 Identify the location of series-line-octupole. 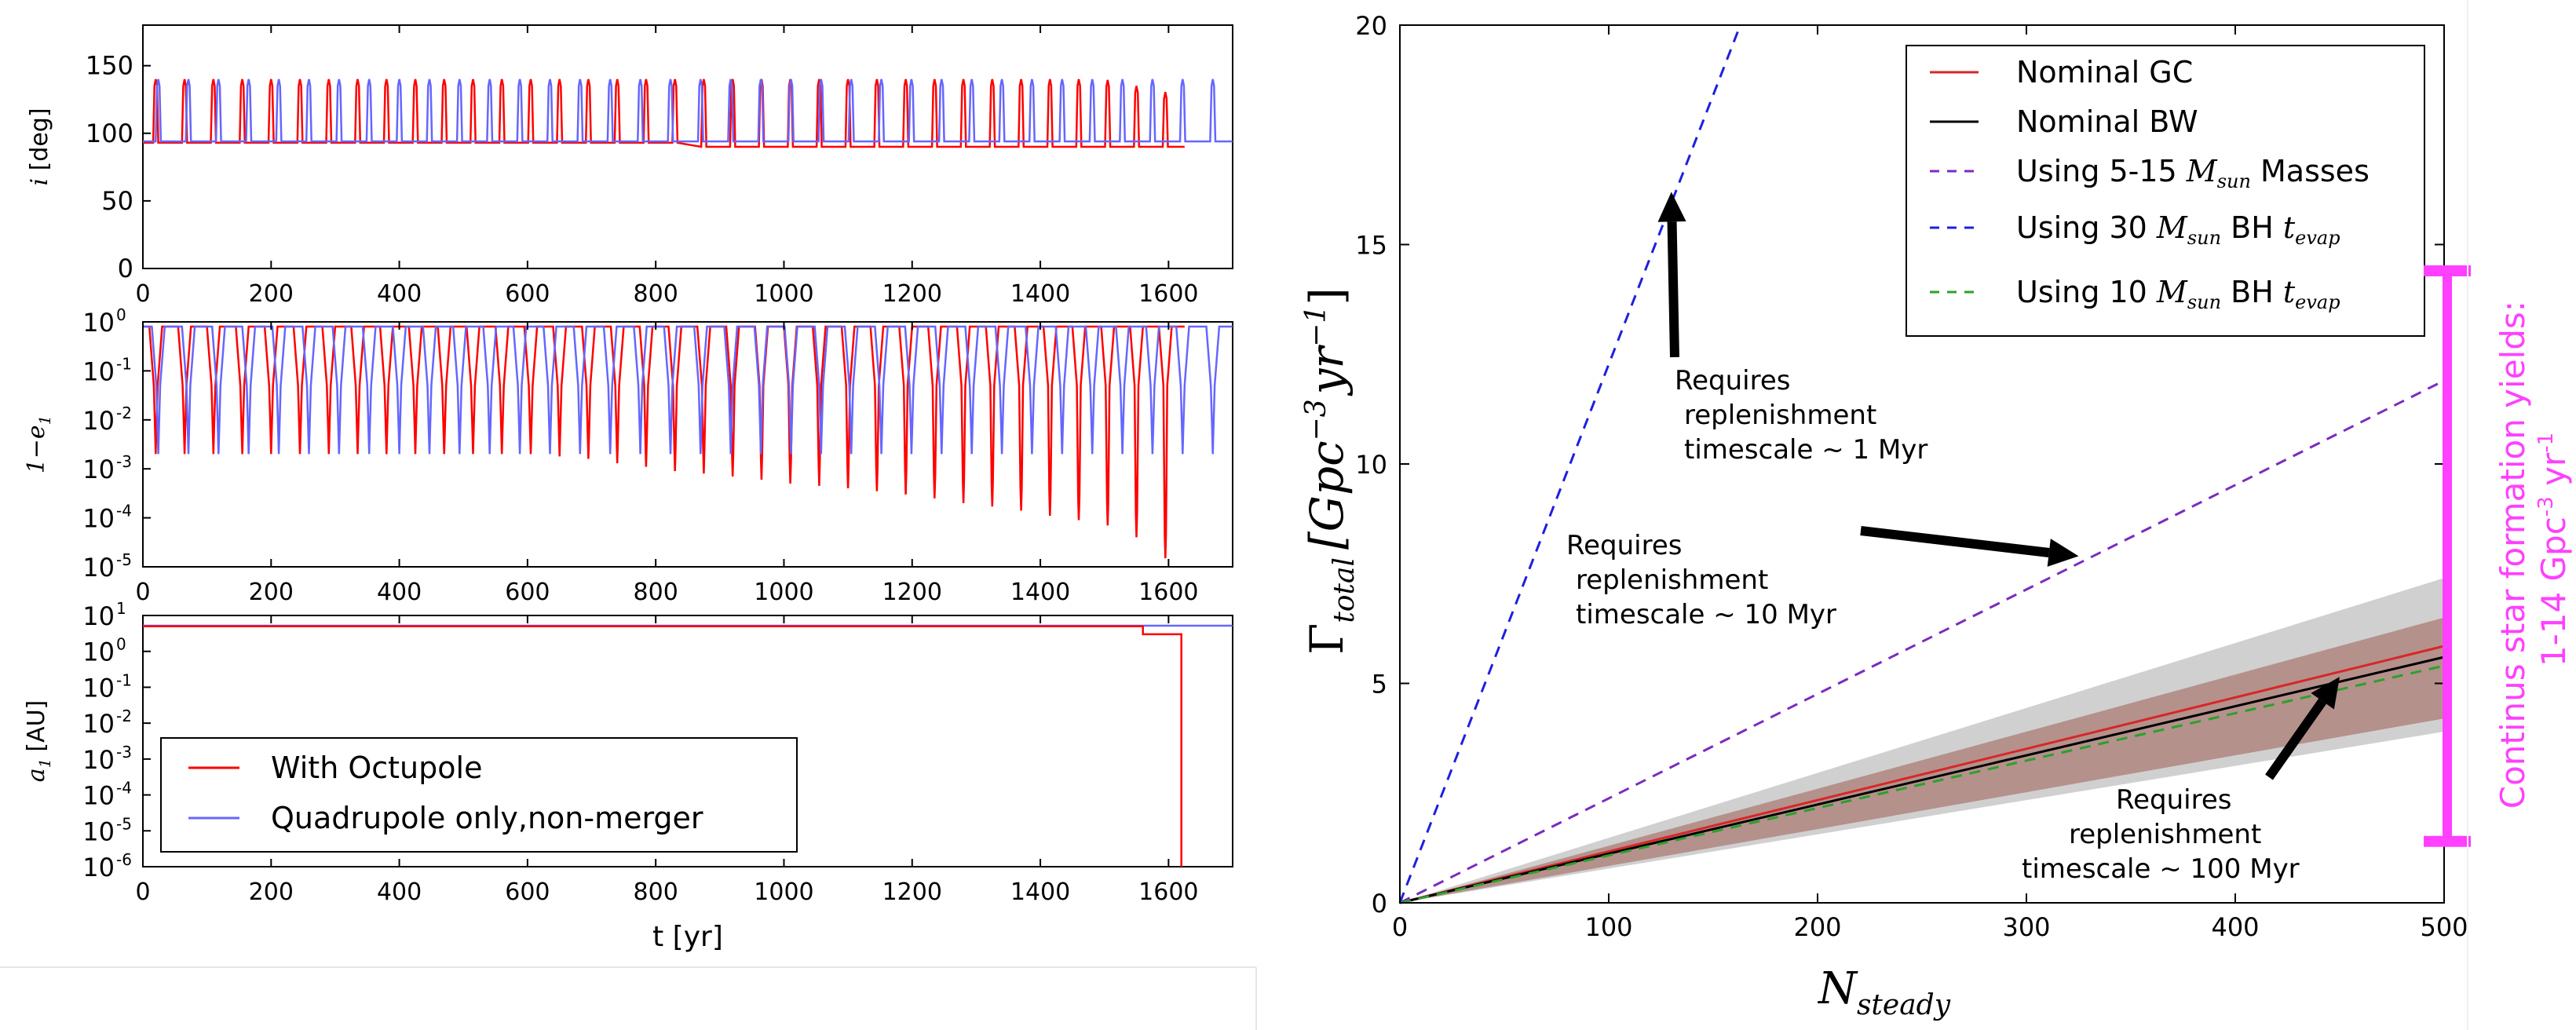
(662, 746).